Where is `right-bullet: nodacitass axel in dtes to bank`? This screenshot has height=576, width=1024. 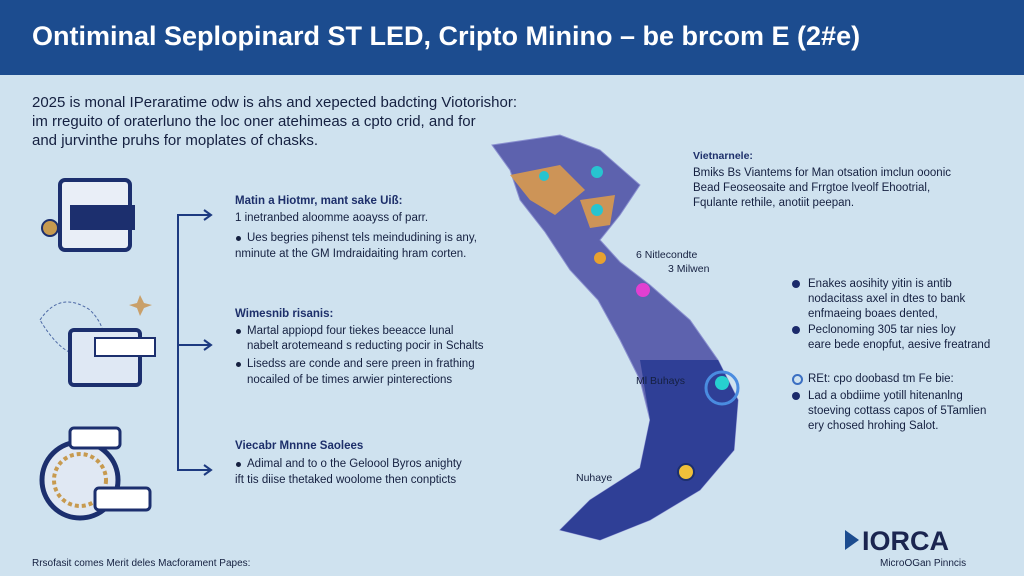
right-bullet: nodacitass axel in dtes to bank is located at coordinates (887, 299).